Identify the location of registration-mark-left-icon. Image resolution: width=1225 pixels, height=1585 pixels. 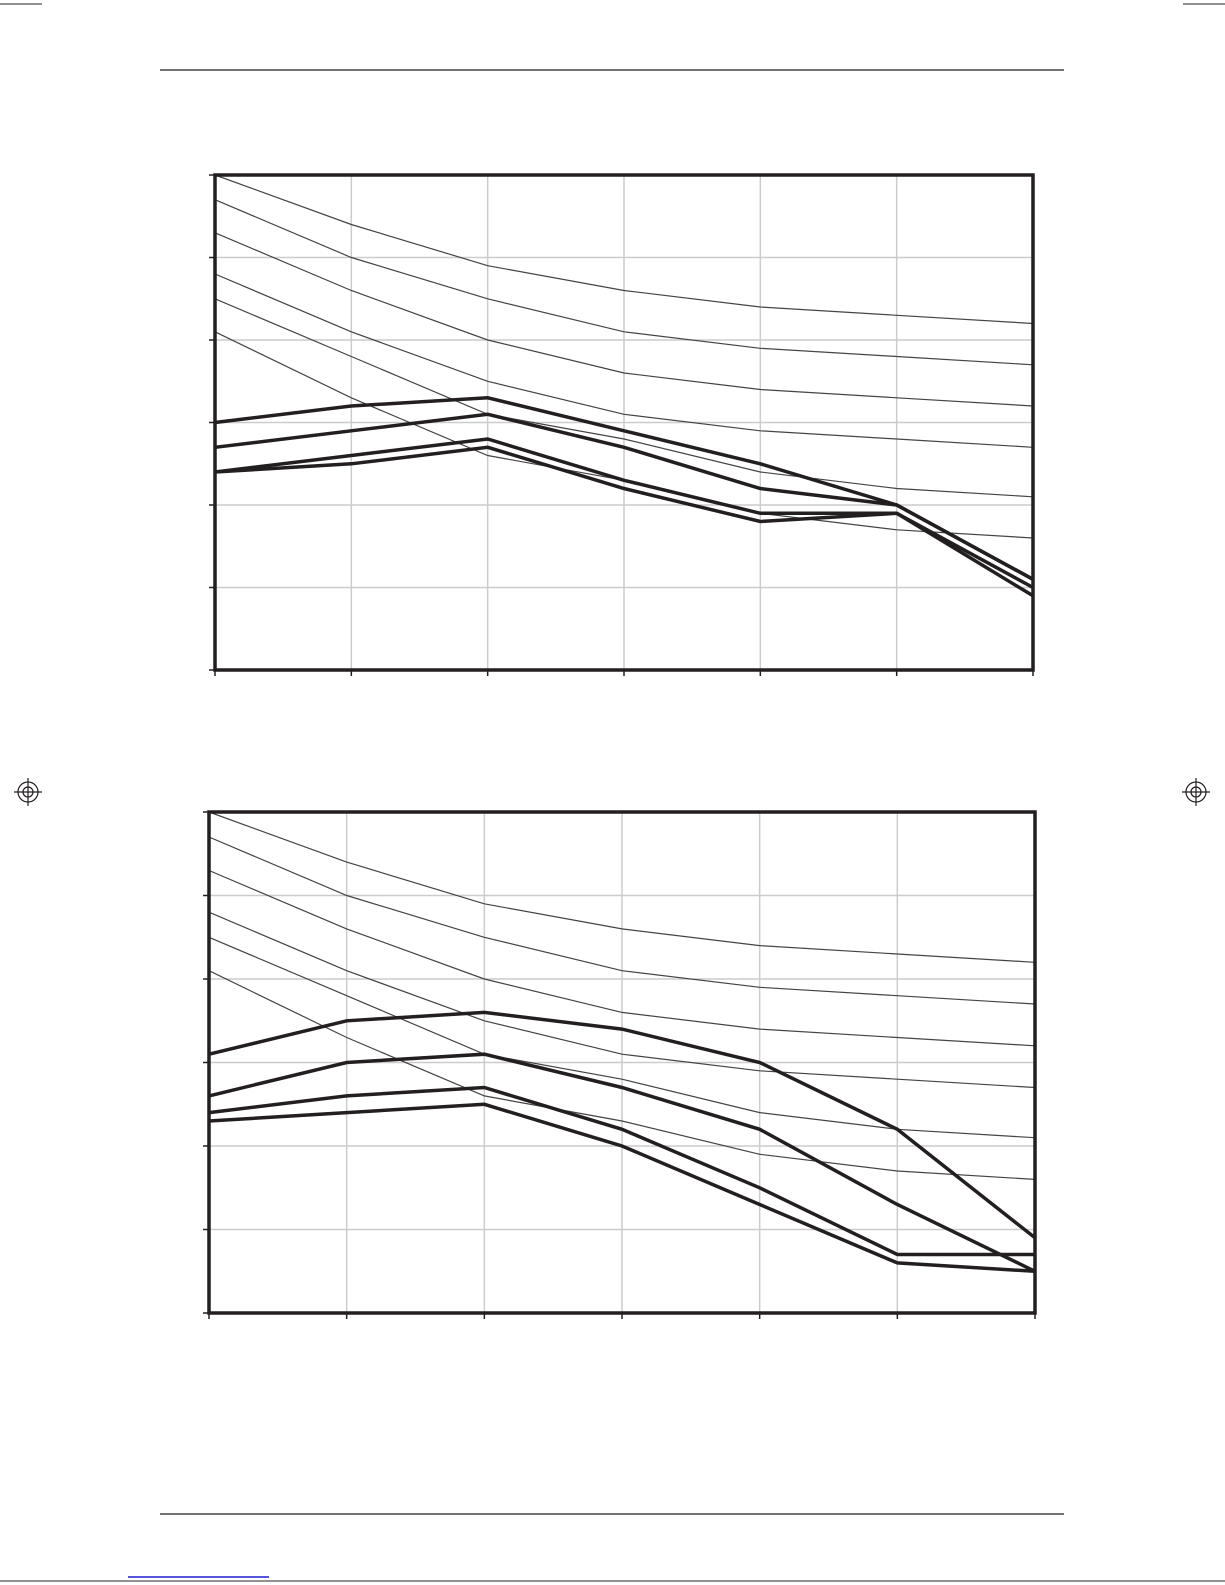
(28, 792).